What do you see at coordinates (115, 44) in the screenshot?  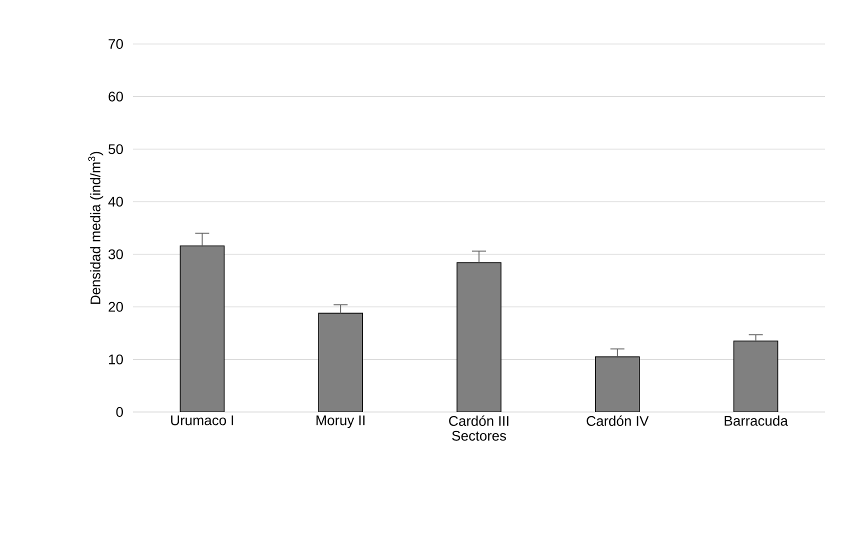 I see `y-tick-label: 70` at bounding box center [115, 44].